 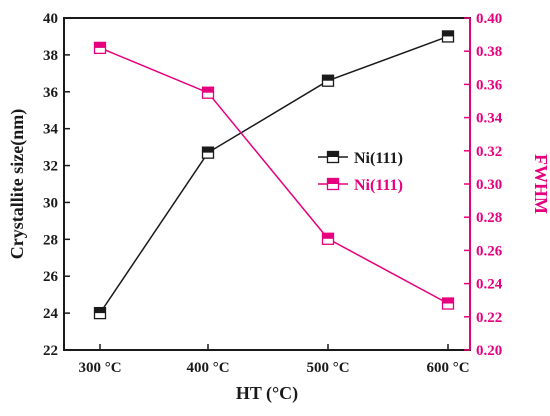 I want to click on right-tick-label: 0.34, so click(x=489, y=119).